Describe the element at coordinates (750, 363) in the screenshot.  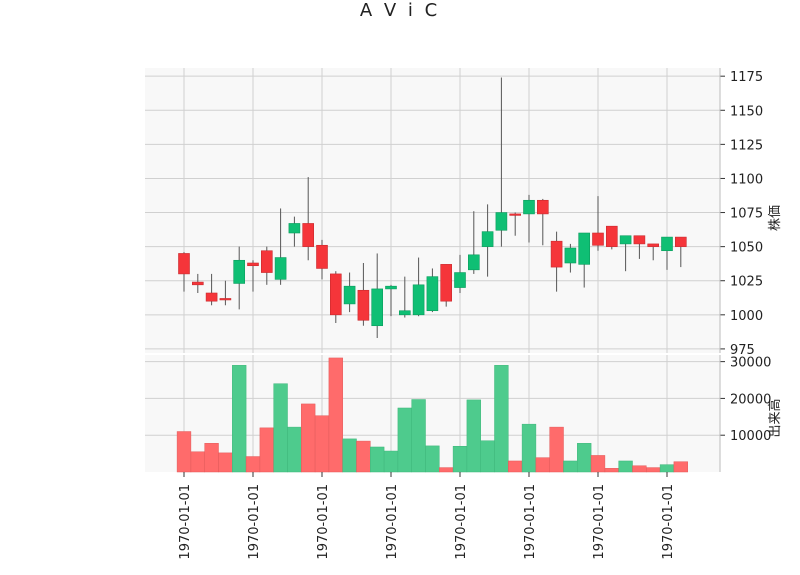
I see `volume-y-tick-label: 30000` at that location.